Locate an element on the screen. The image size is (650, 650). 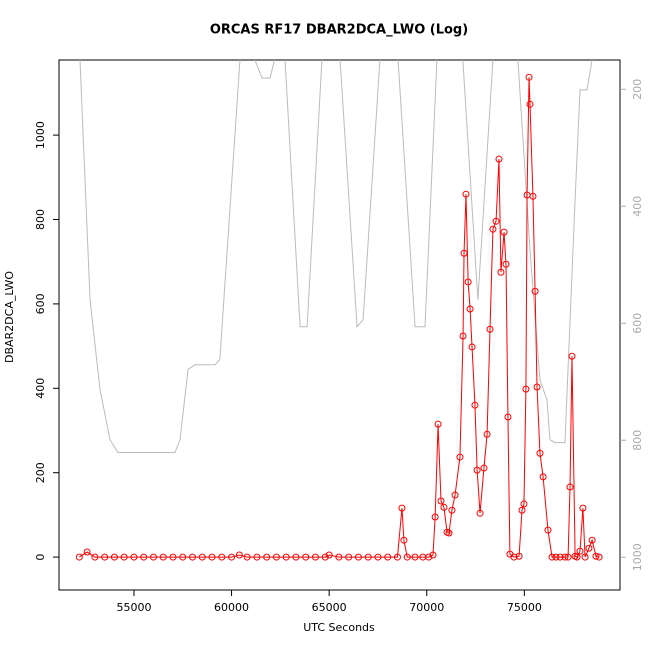
y-axis-label: DBAR2DCA_LWO is located at coordinates (9, 317).